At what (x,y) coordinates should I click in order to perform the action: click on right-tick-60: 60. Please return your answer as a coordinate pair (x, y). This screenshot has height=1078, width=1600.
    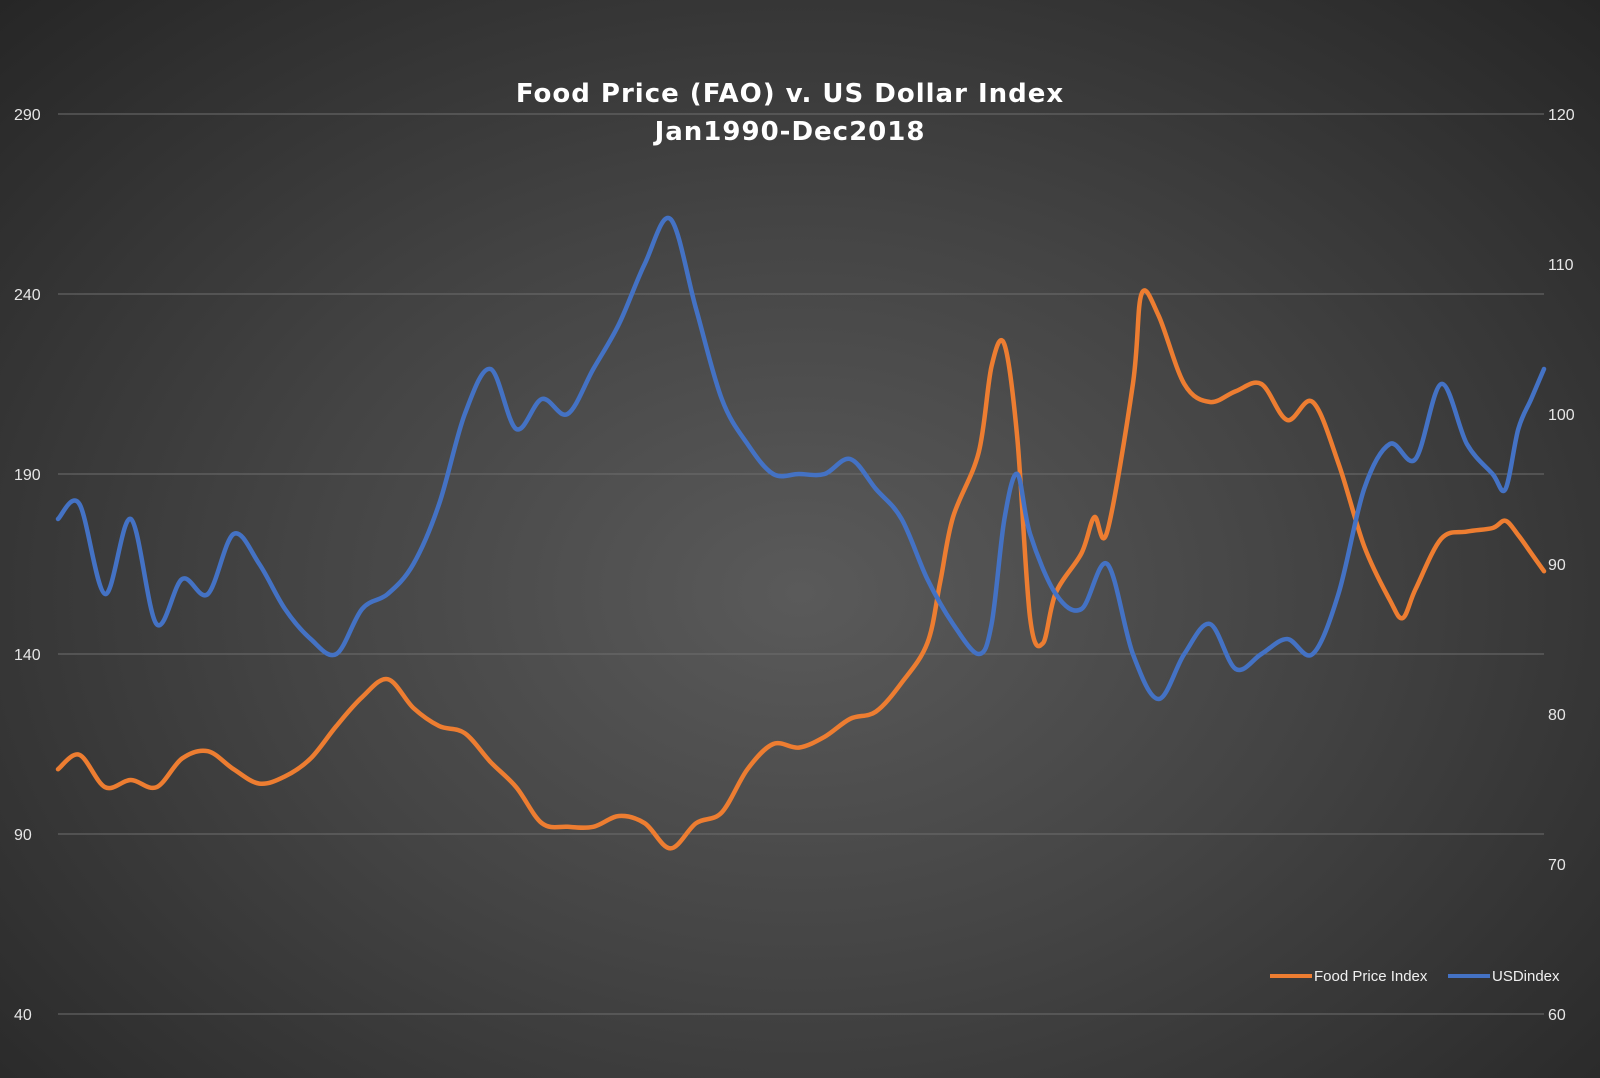
    Looking at the image, I should click on (1557, 1015).